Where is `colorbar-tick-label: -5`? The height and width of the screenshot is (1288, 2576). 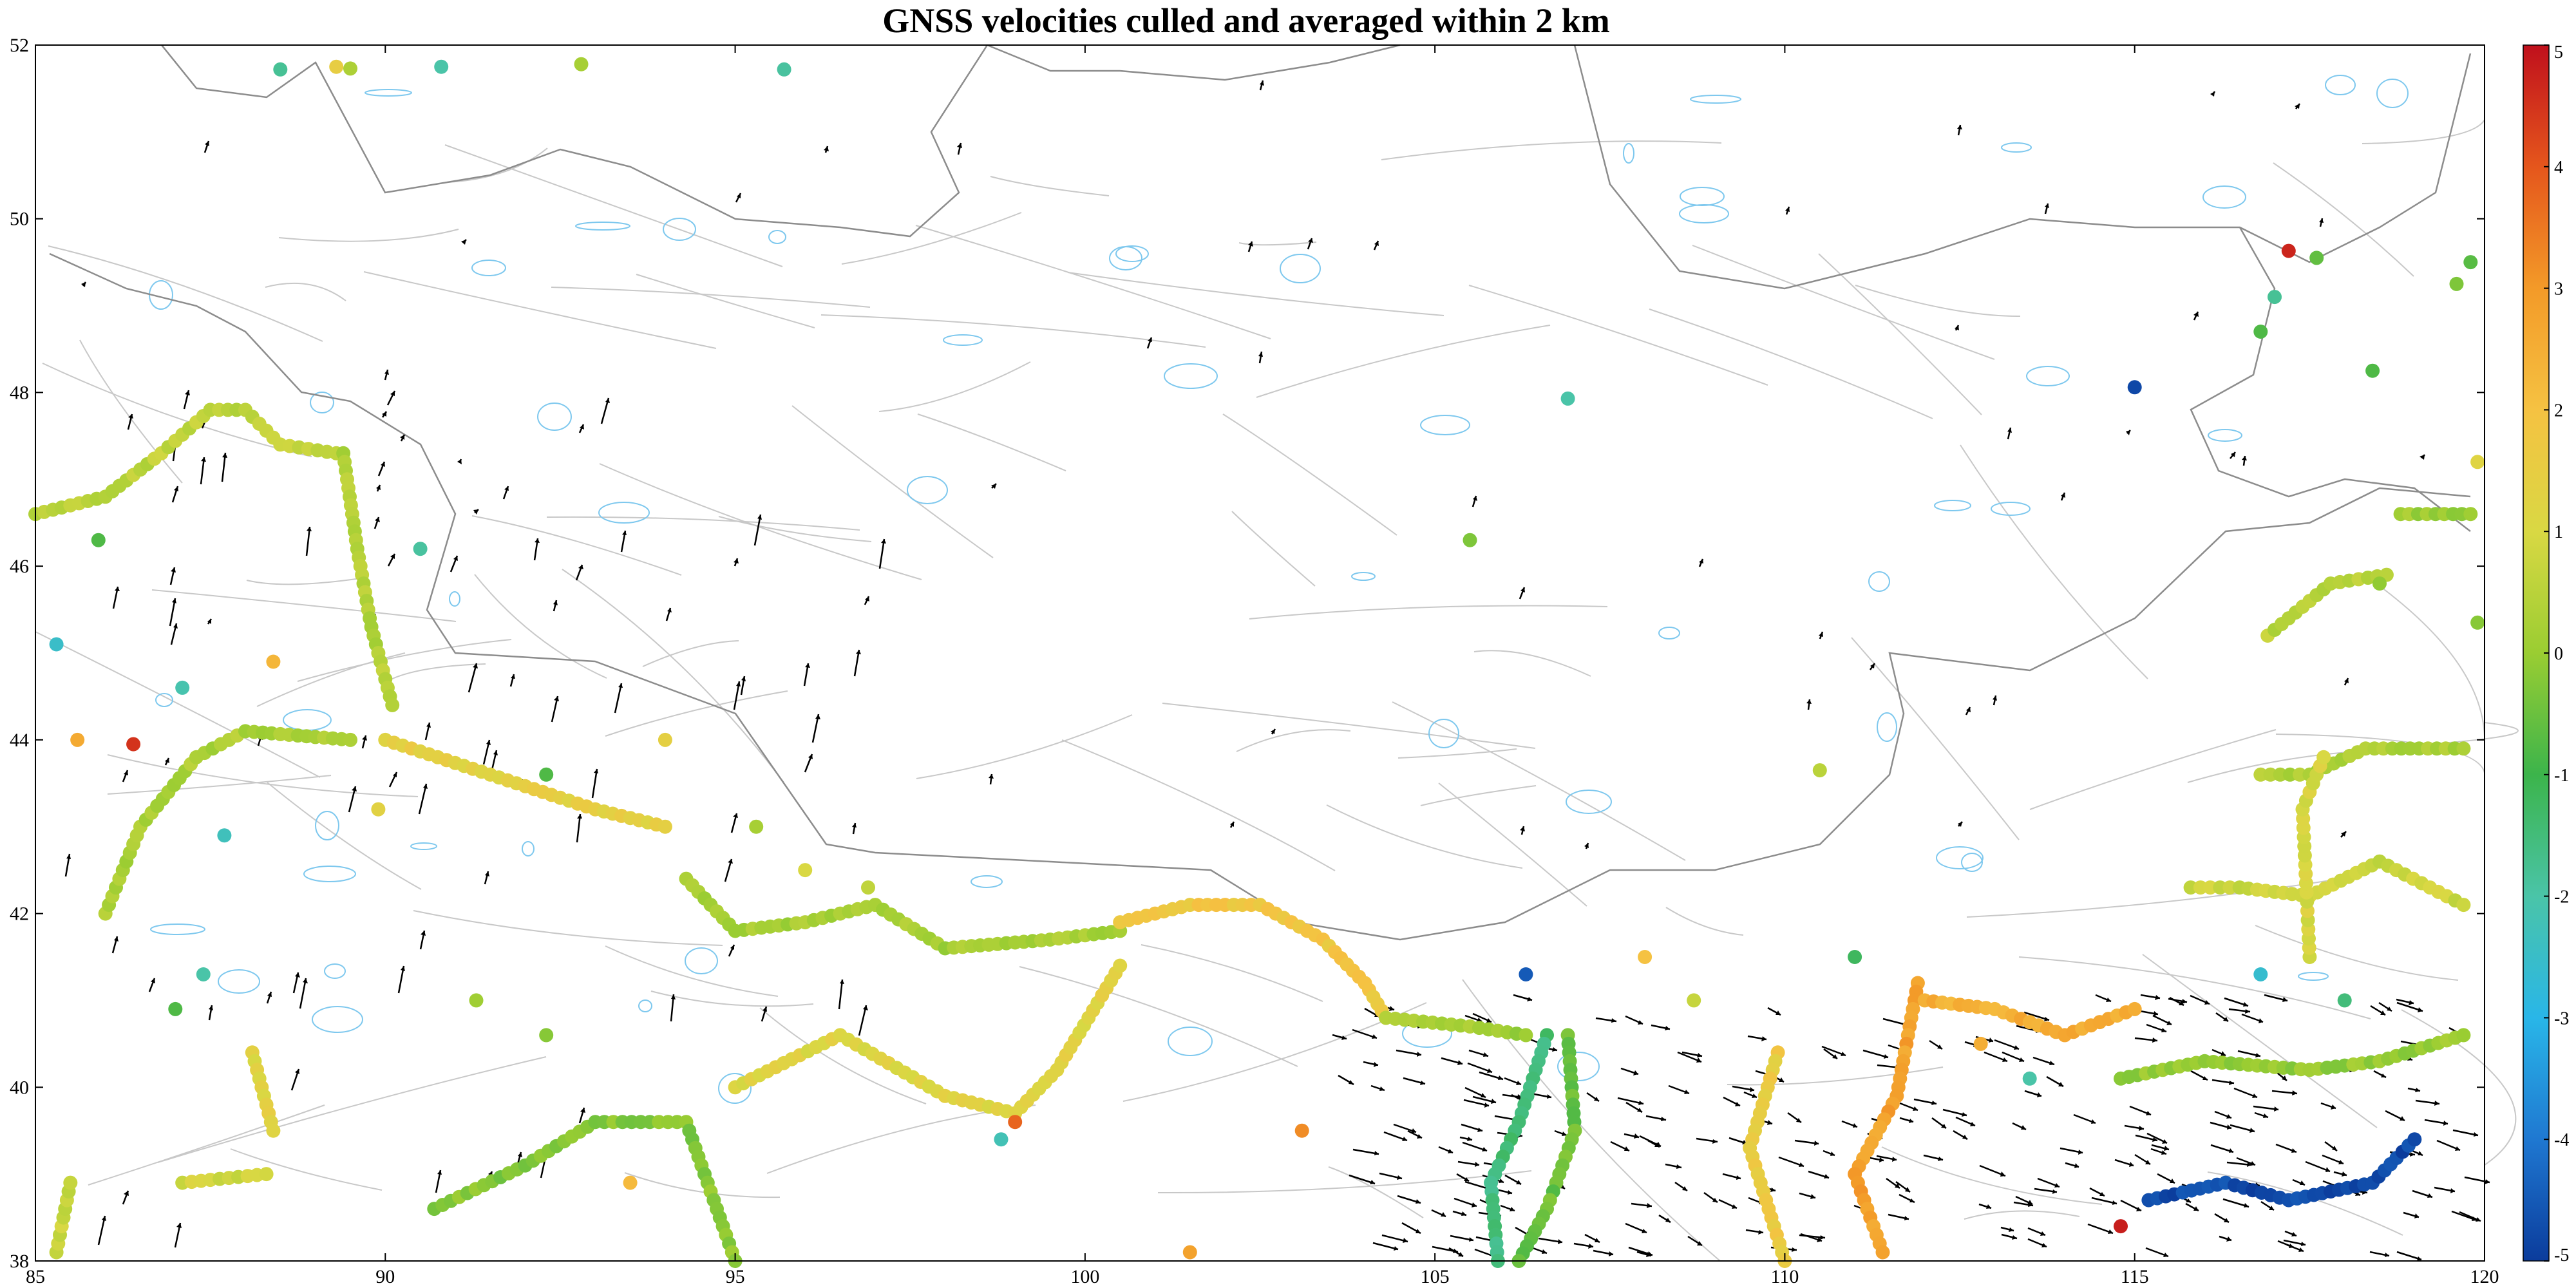
colorbar-tick-label: -5 is located at coordinates (2561, 1255).